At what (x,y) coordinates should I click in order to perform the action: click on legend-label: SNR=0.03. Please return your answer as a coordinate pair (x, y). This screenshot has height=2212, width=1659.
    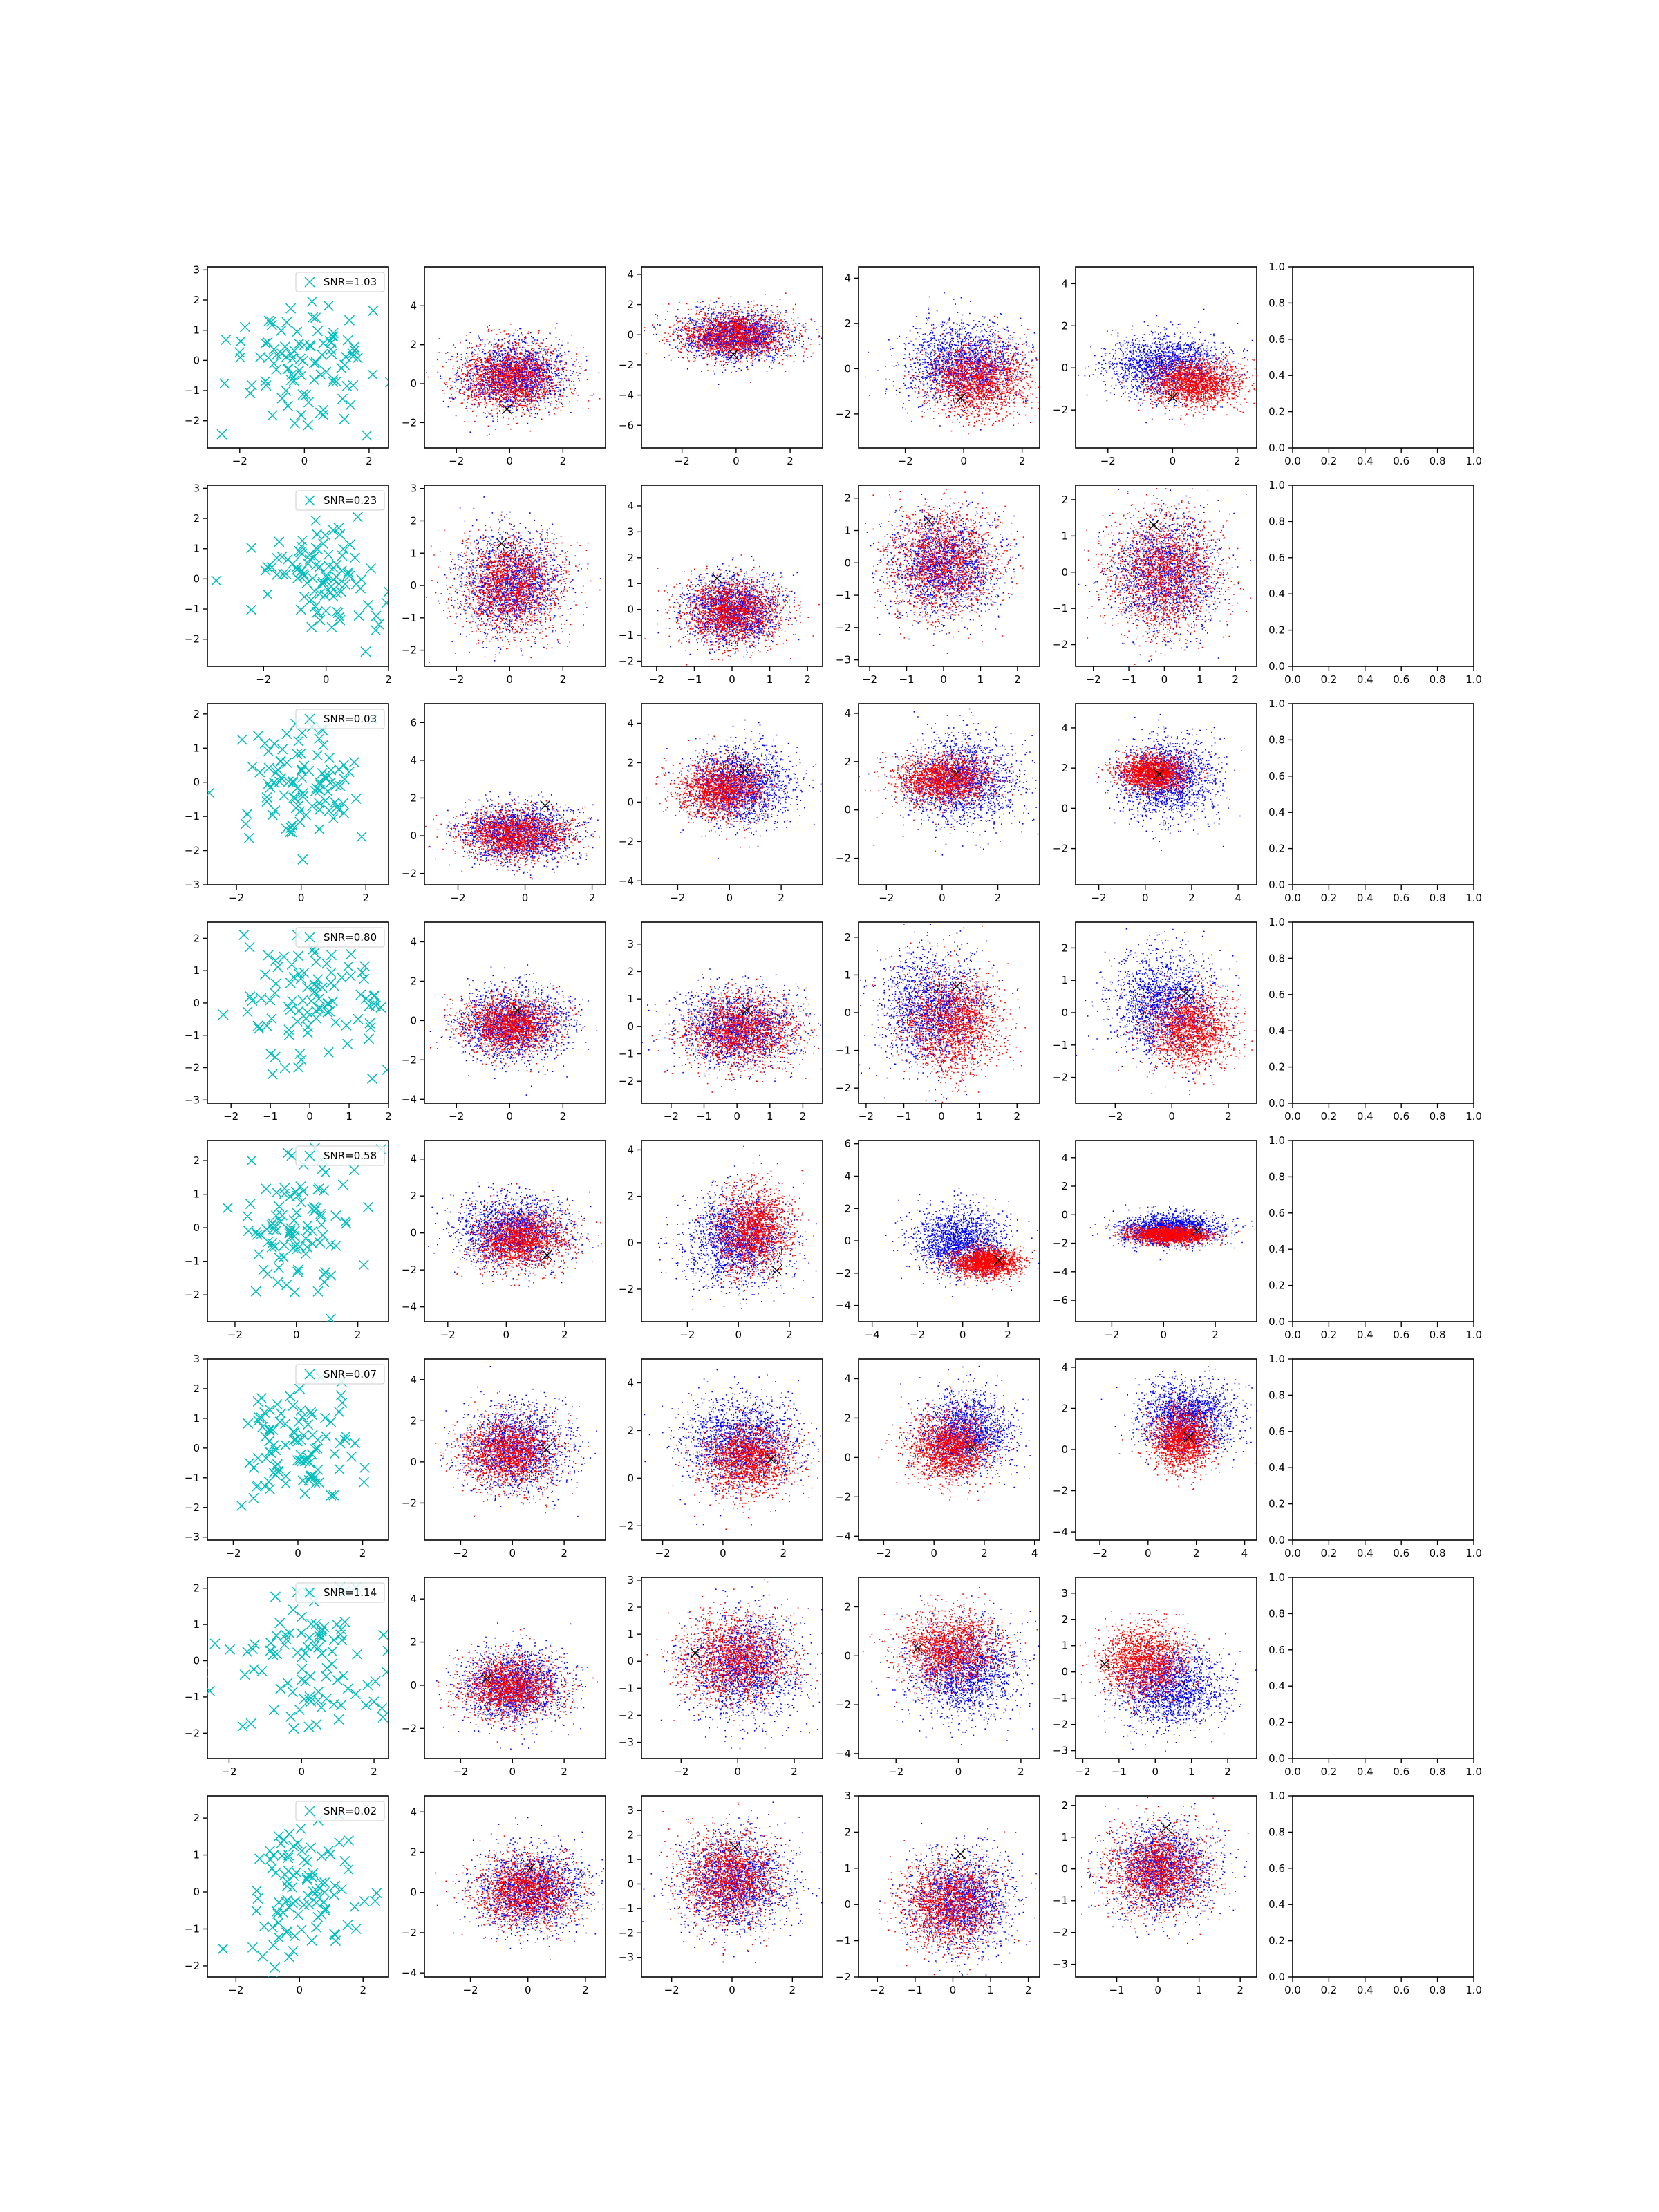
    Looking at the image, I should click on (350, 719).